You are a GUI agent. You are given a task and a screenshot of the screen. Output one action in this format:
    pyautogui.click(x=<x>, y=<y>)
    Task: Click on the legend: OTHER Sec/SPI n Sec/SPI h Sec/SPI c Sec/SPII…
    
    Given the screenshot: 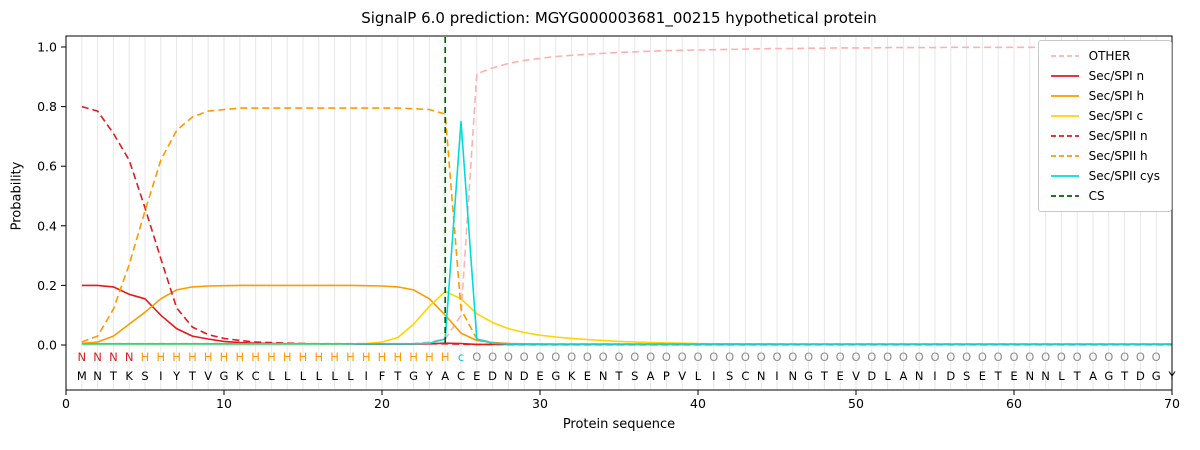 What is the action you would take?
    pyautogui.click(x=1104, y=126)
    